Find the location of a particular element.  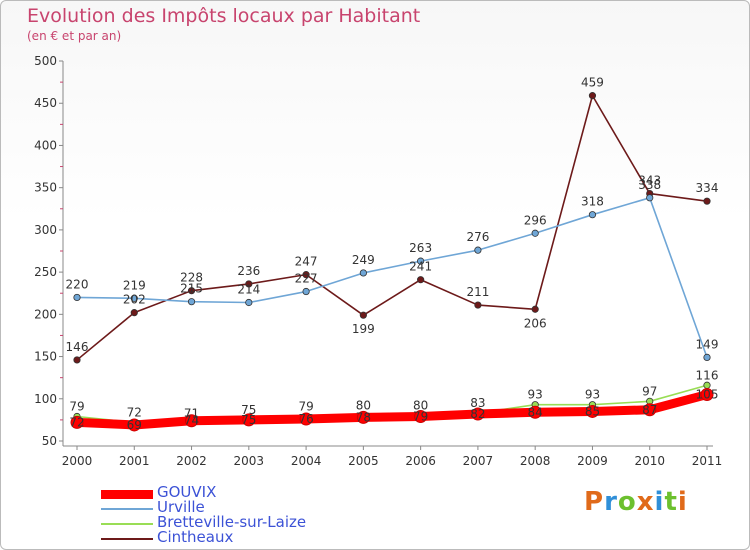

x-tick-label: 2006 is located at coordinates (420, 461).